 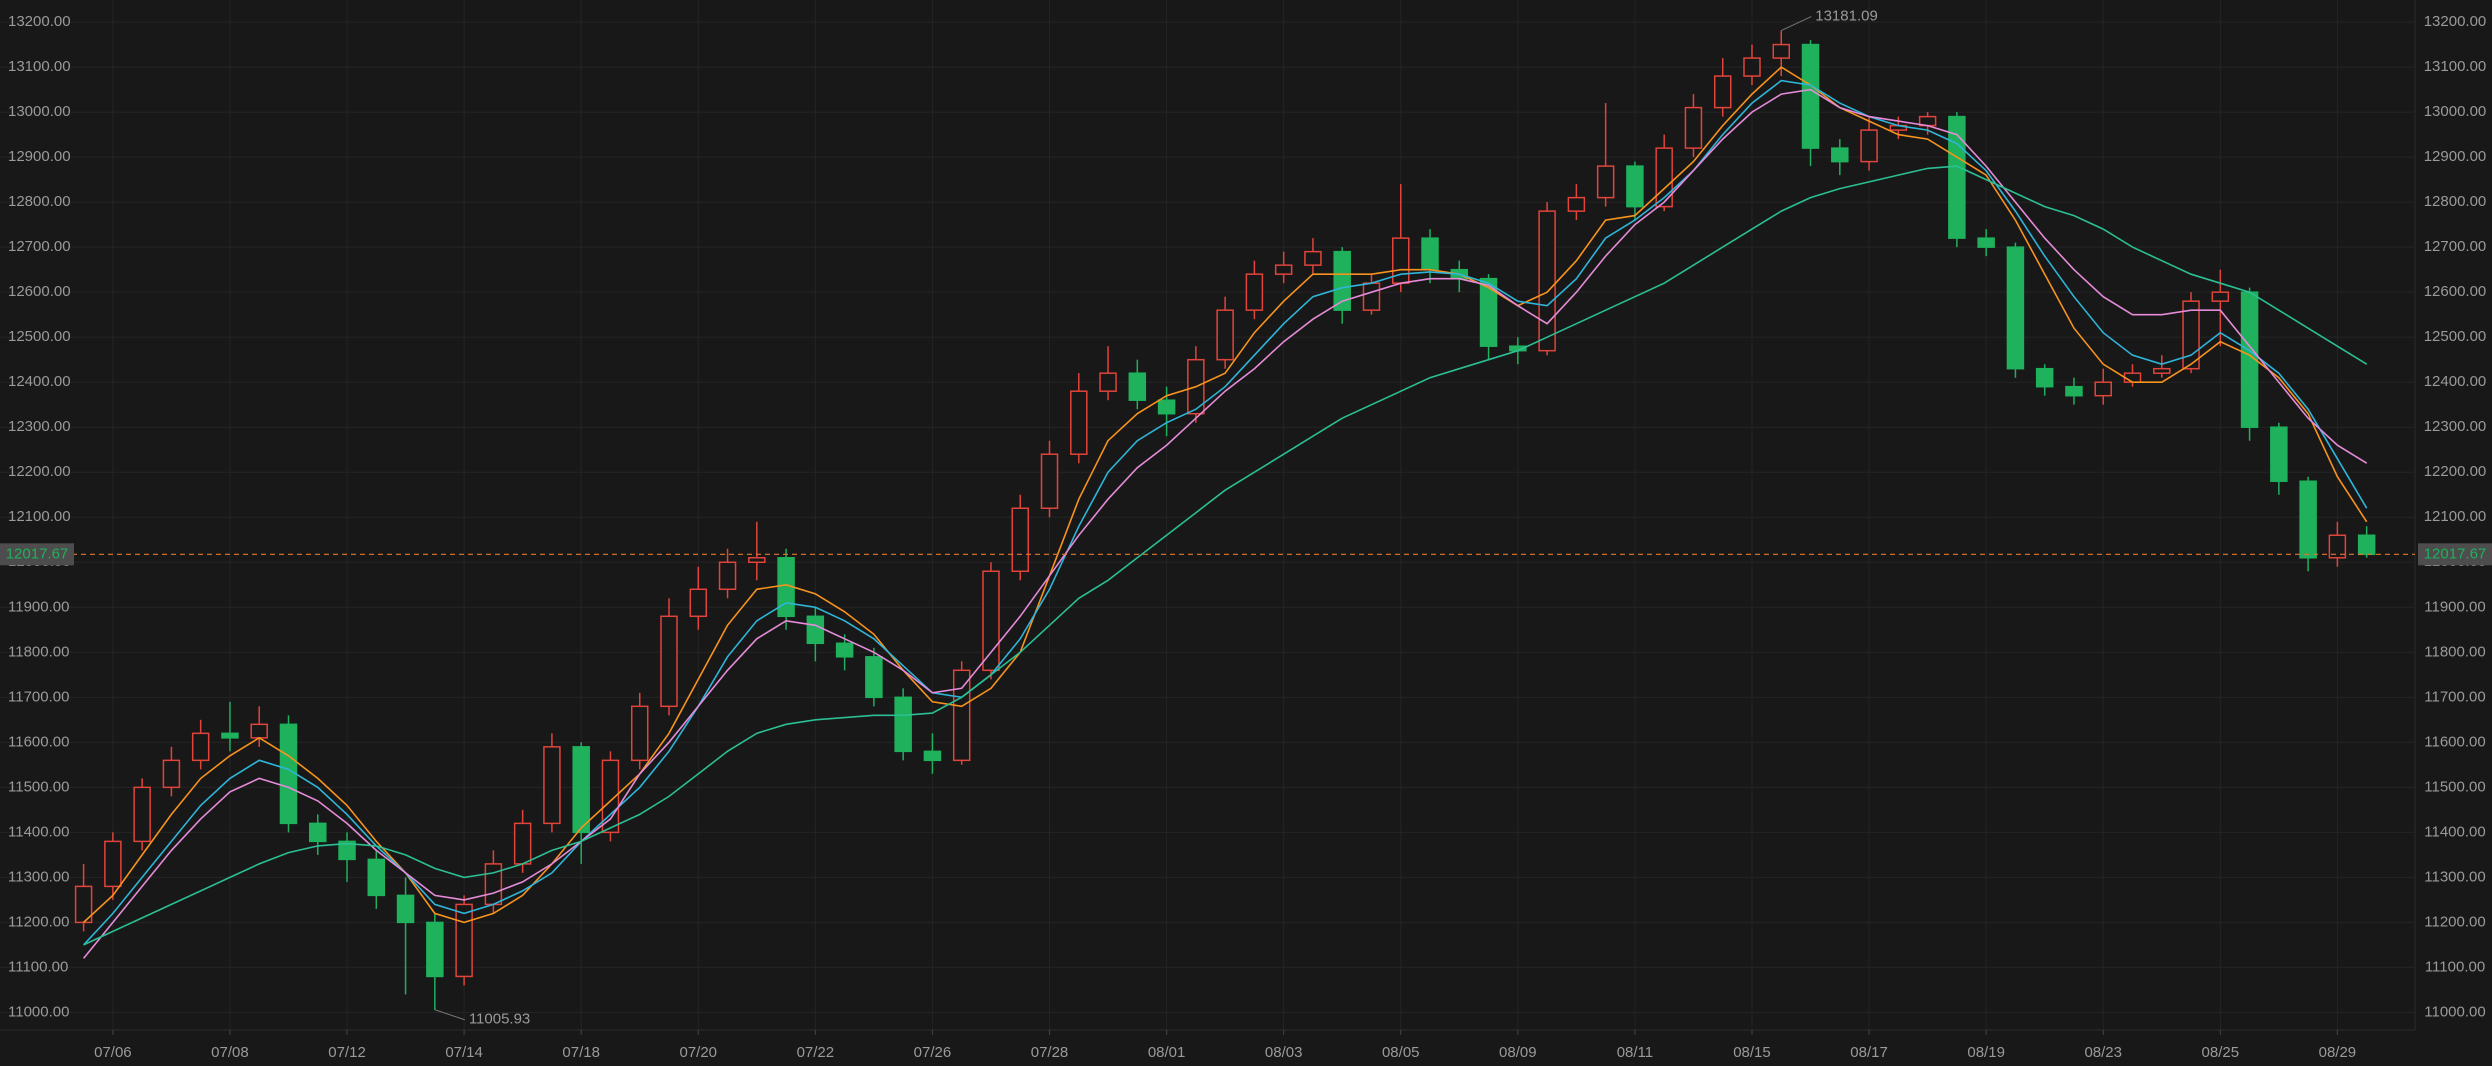 What do you see at coordinates (2454, 651) in the screenshot?
I see `y-tick-label-right: 11800.00` at bounding box center [2454, 651].